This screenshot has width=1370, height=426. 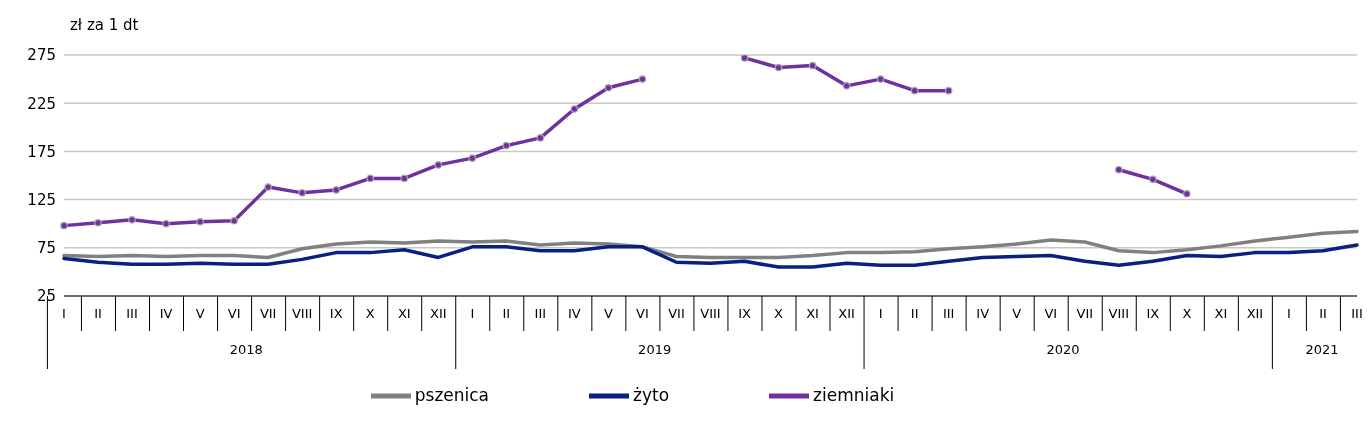 What do you see at coordinates (41, 103) in the screenshot?
I see `y-tick-label: 225` at bounding box center [41, 103].